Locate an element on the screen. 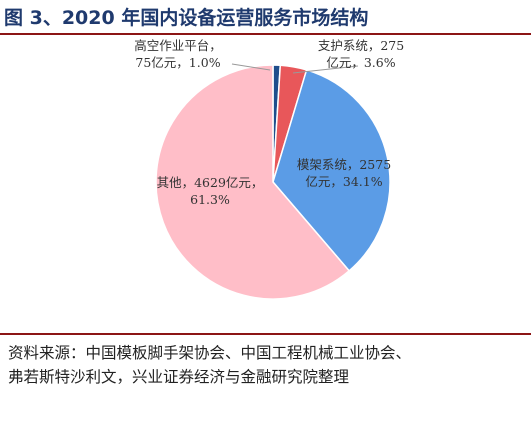  source-line-1: 资料来源：中国模板脚手架协会、中国工程机械工业协会、 is located at coordinates (210, 353).